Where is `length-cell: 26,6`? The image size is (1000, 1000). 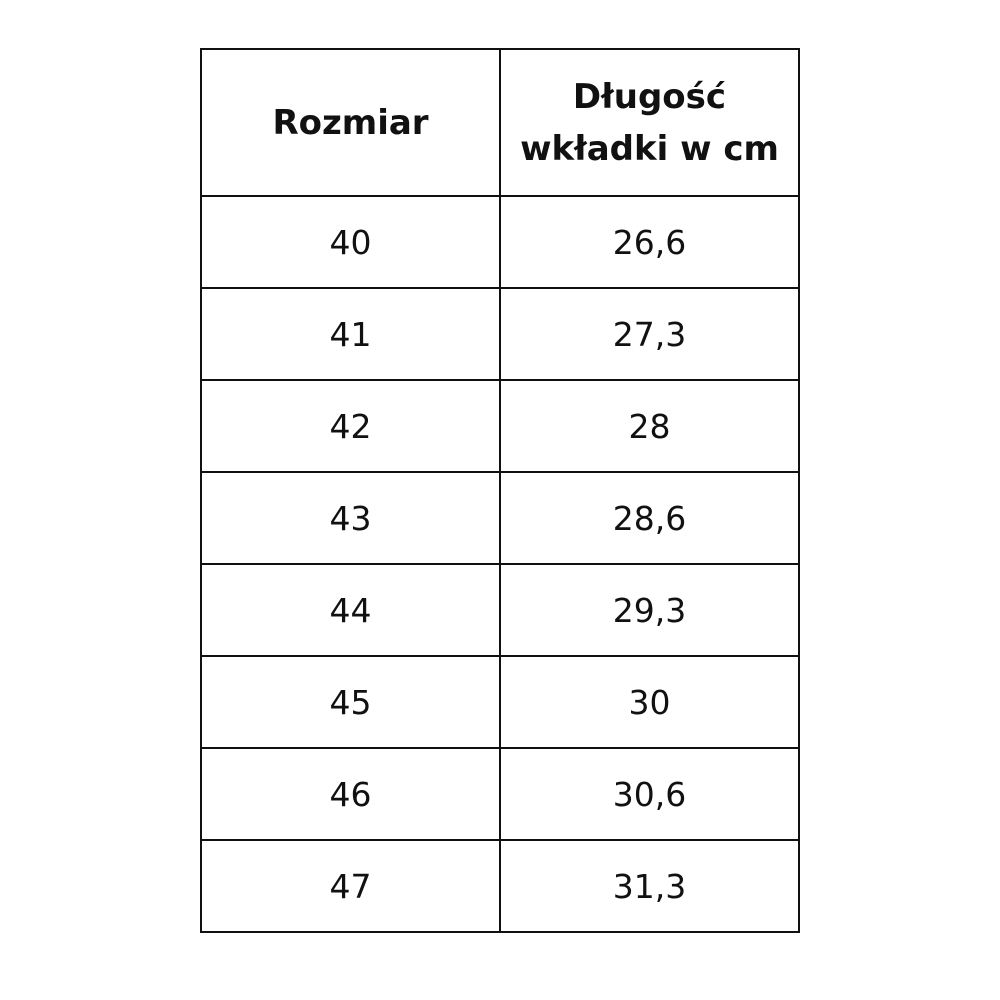 length-cell: 26,6 is located at coordinates (649, 242).